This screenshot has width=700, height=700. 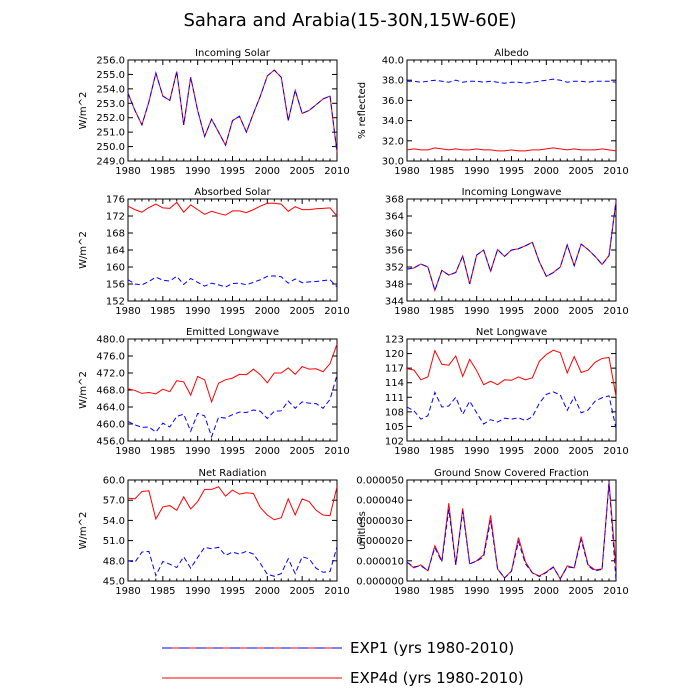 What do you see at coordinates (394, 268) in the screenshot?
I see `y-tick-label: 352` at bounding box center [394, 268].